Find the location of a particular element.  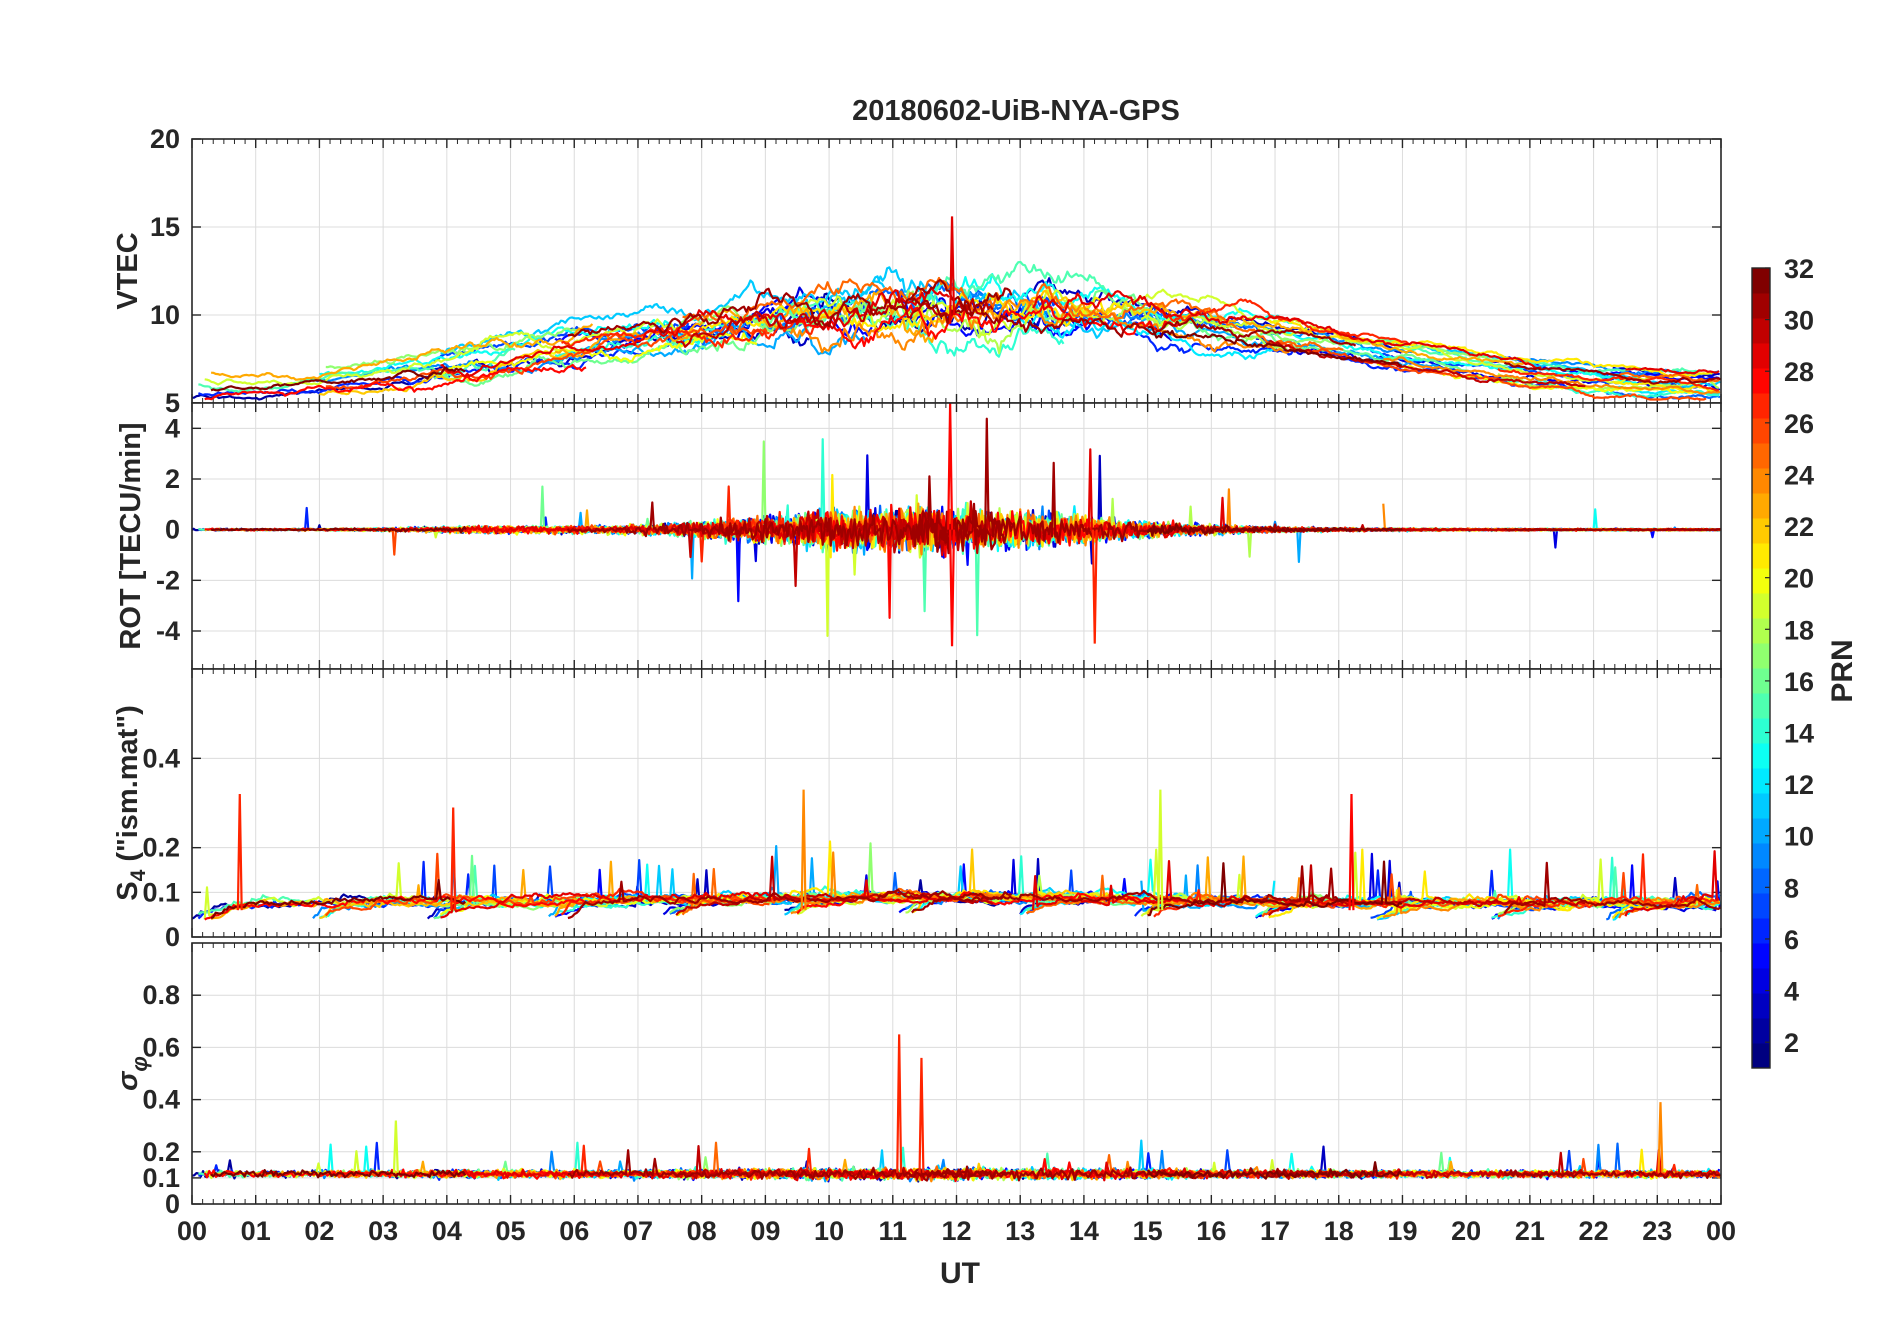

y-axis-label: ROT [TECU/min] is located at coordinates (131, 535).